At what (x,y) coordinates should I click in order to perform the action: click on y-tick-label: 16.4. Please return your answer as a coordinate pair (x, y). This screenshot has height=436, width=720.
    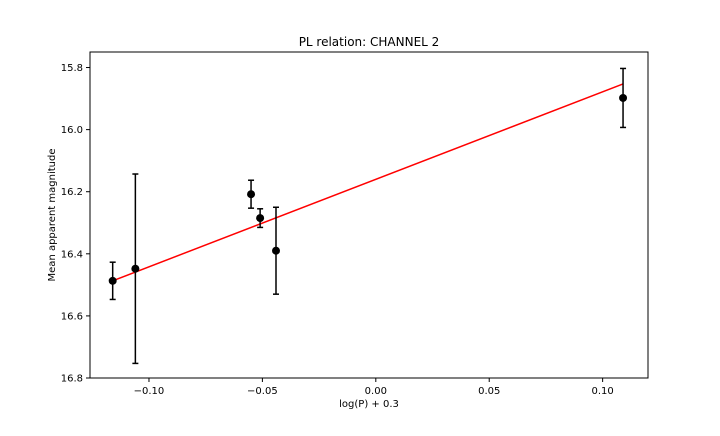
    Looking at the image, I should click on (72, 254).